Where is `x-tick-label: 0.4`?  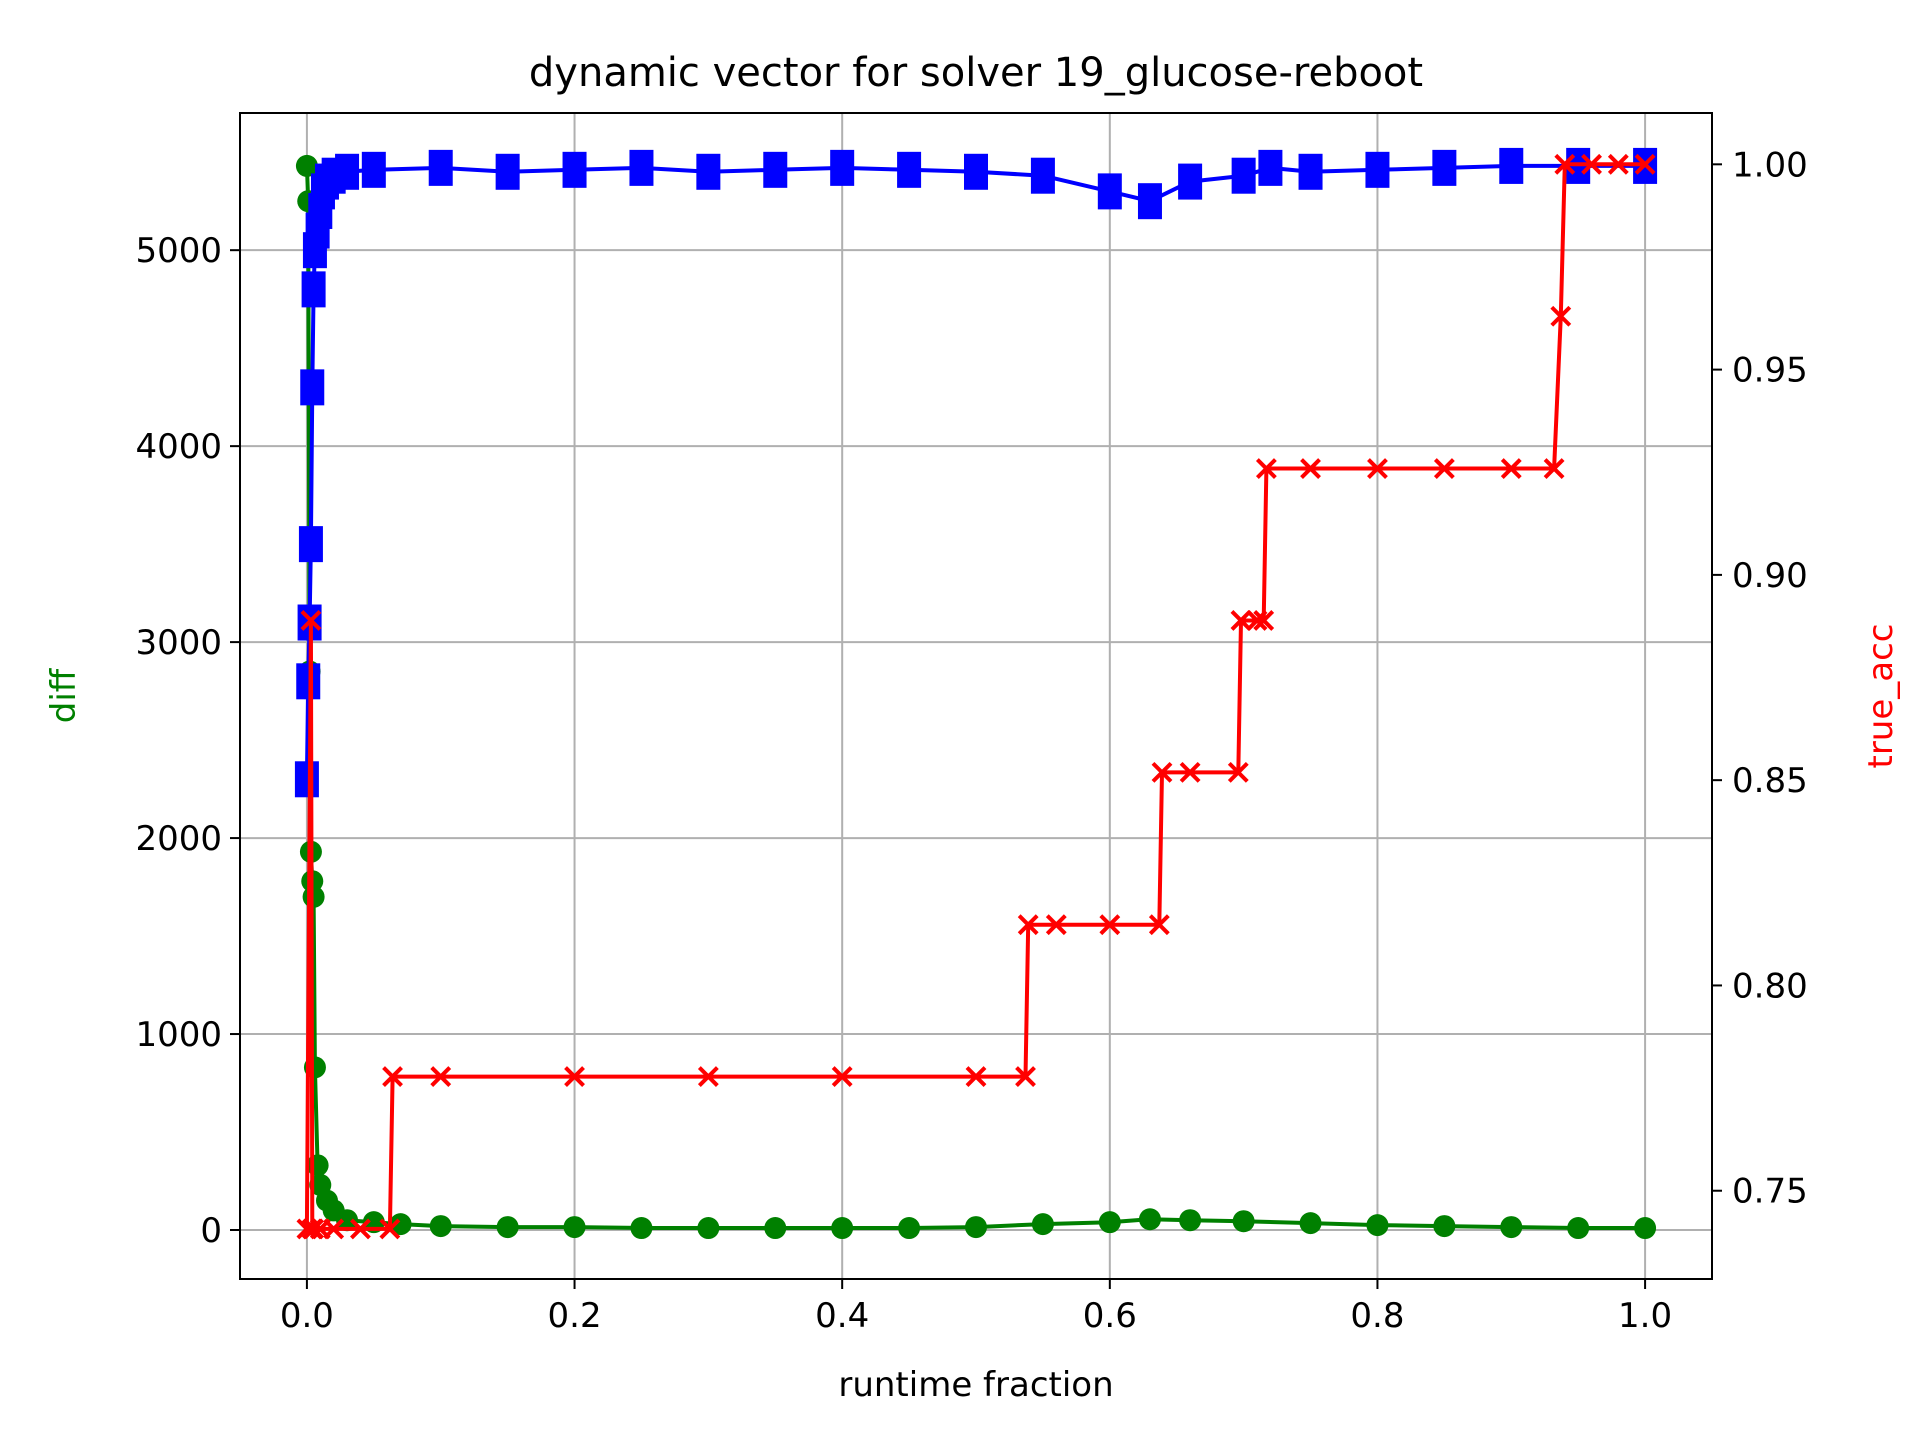
x-tick-label: 0.4 is located at coordinates (842, 1316).